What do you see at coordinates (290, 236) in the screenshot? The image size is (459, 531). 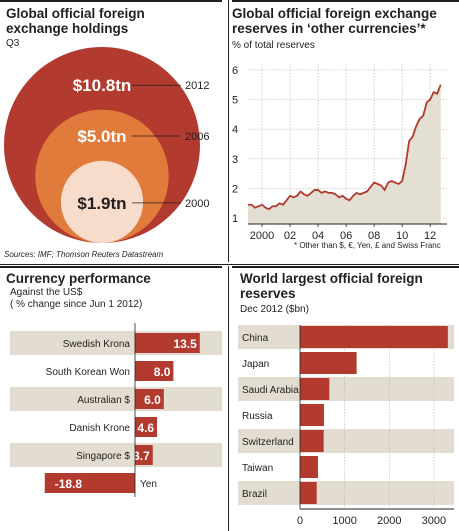 I see `area-xtick-2002: 02` at bounding box center [290, 236].